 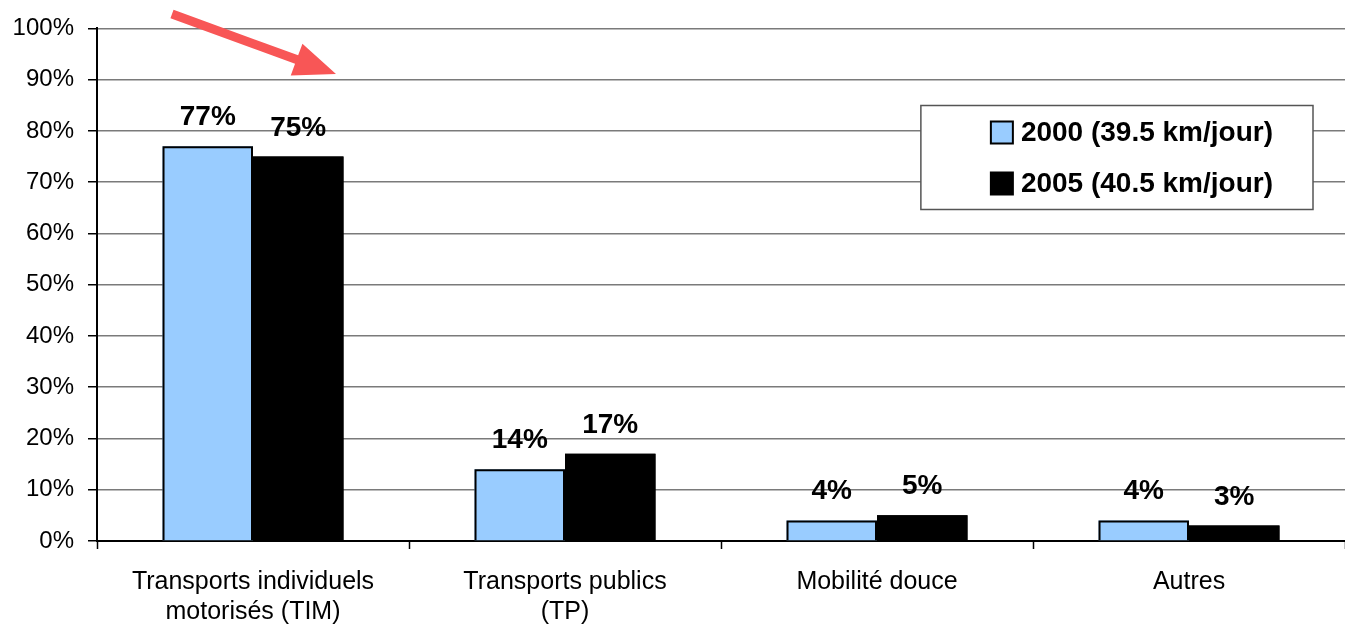 I want to click on y-tick-label: 30%, so click(x=49, y=385).